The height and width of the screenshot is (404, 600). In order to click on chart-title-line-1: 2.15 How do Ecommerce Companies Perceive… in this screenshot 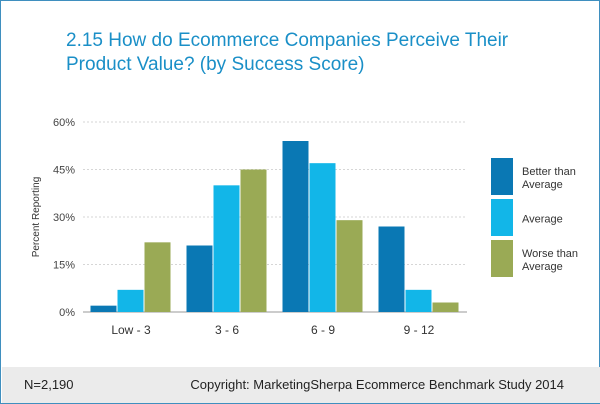, I will do `click(287, 40)`.